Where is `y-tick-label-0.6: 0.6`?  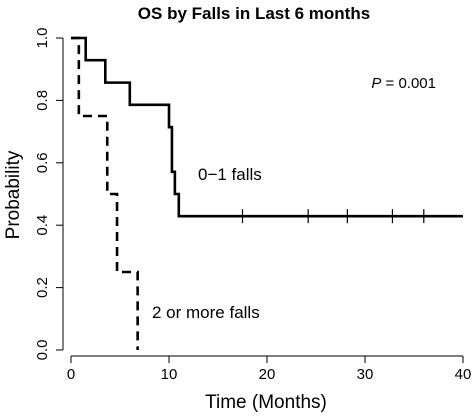 y-tick-label-0.6: 0.6 is located at coordinates (42, 162).